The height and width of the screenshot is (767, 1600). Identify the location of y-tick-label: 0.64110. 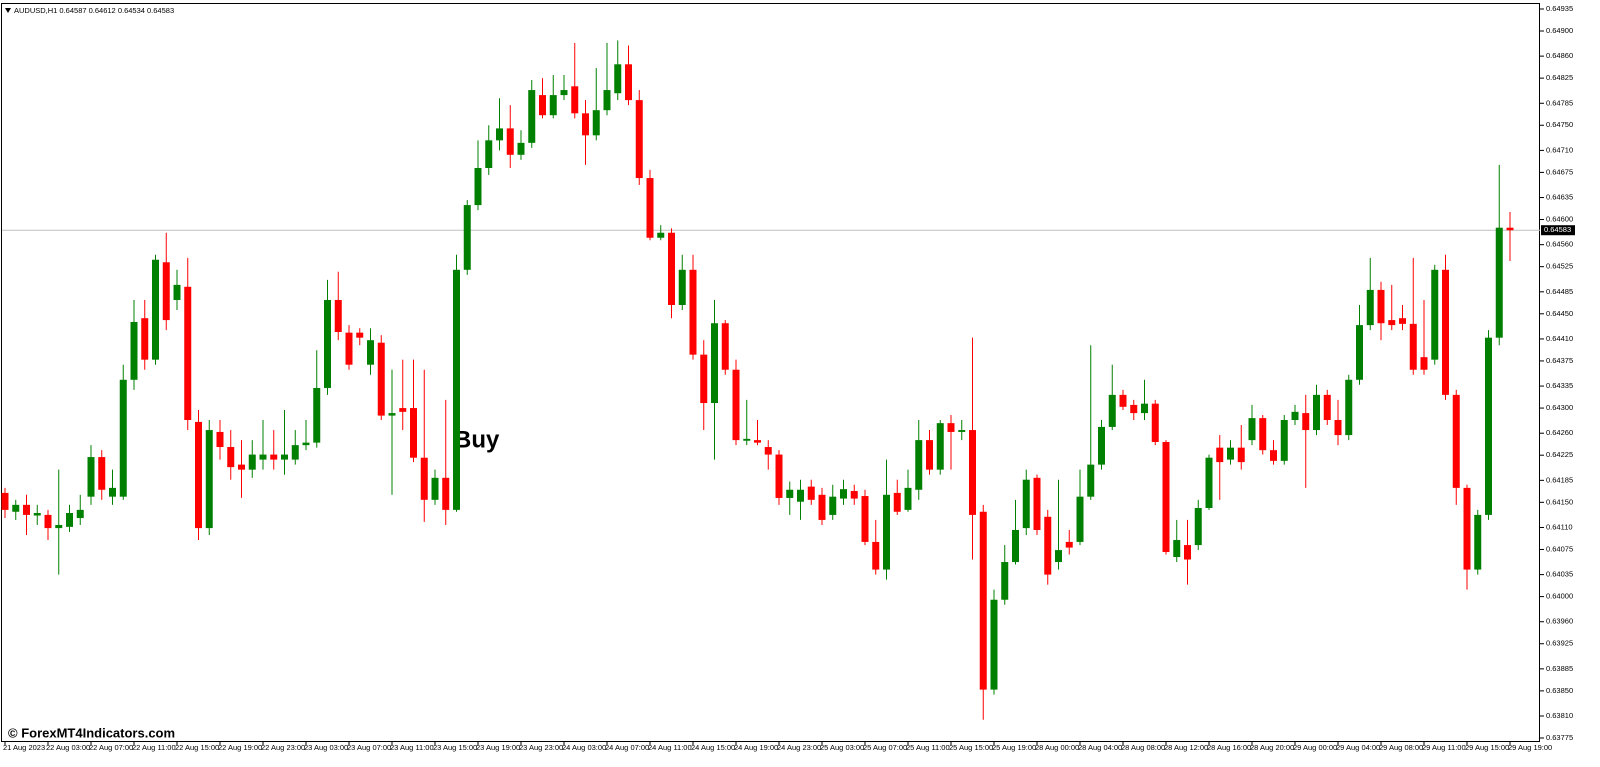
(1559, 526).